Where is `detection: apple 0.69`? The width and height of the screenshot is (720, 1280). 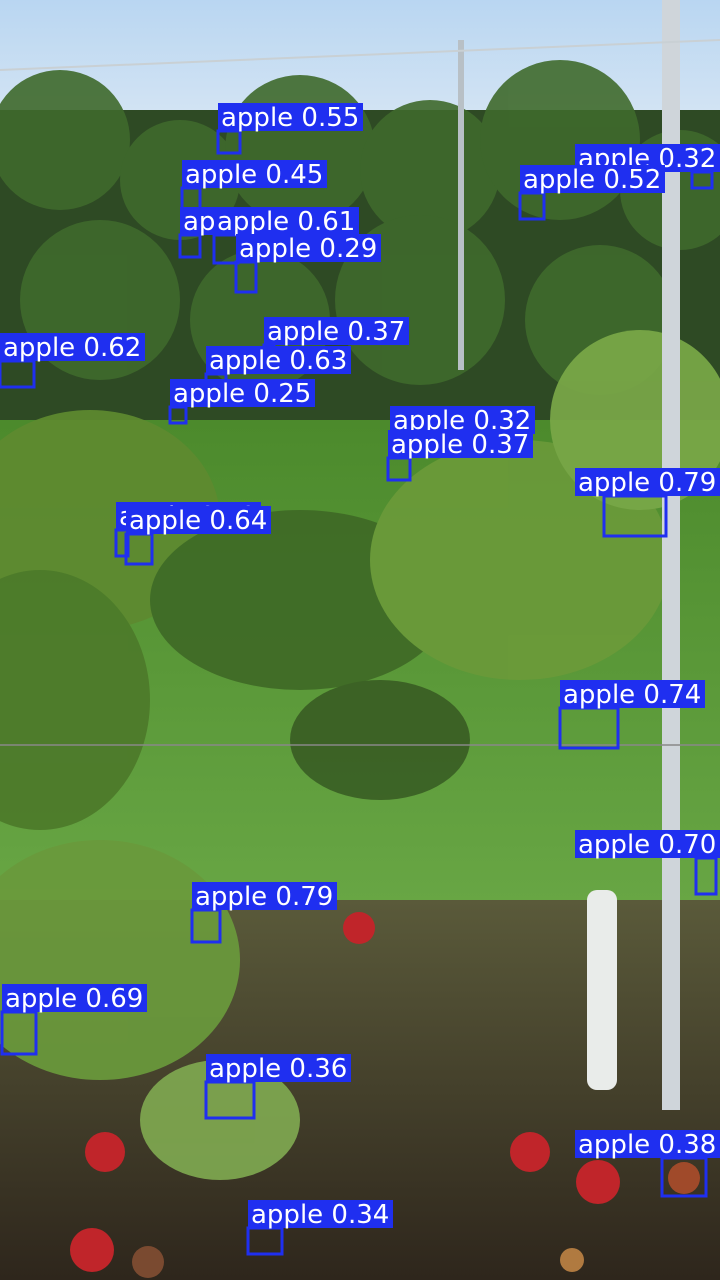 detection: apple 0.69 is located at coordinates (73, 1020).